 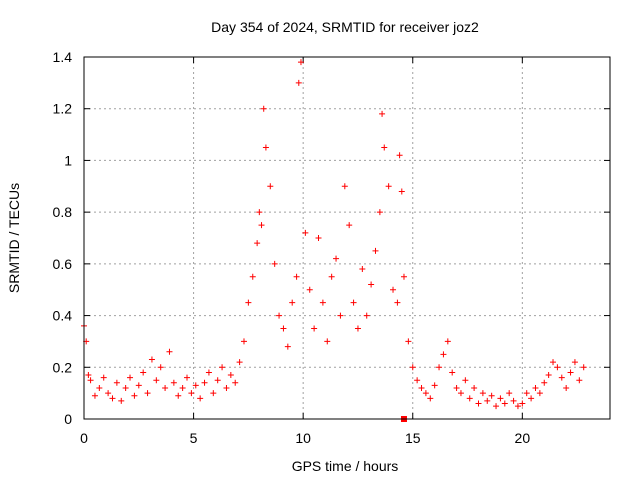 I want to click on y-tick-label: 0.8, so click(x=63, y=212).